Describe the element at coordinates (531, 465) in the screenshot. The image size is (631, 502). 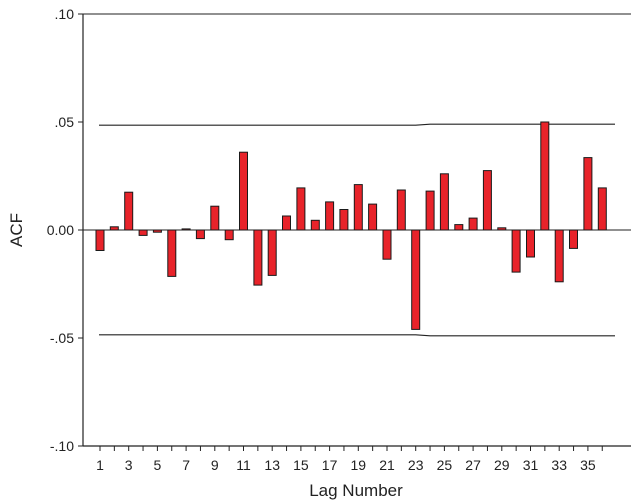
I see `x-tick-label: 31` at that location.